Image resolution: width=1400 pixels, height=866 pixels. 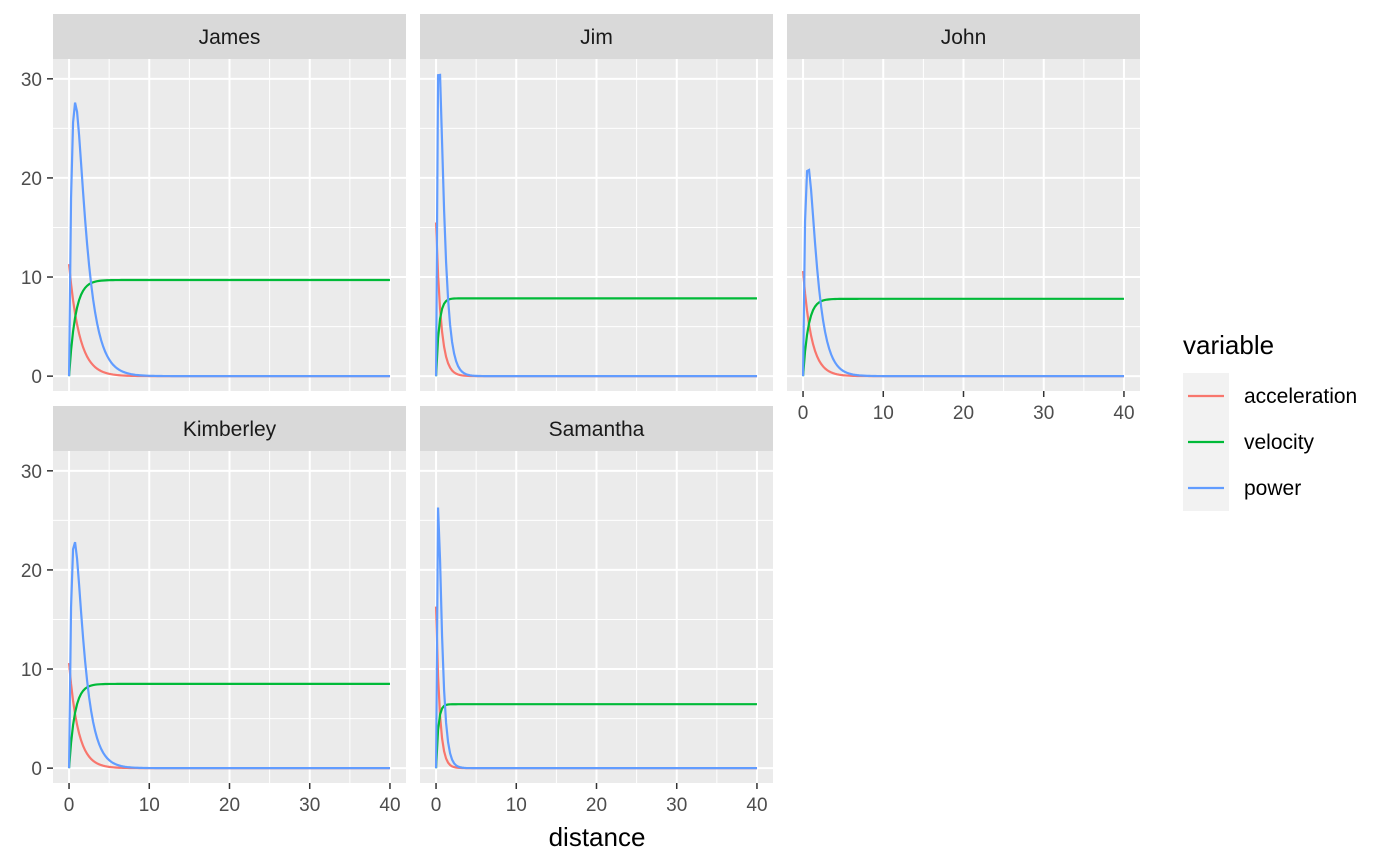 I want to click on series-line-velocity-jim, so click(x=595, y=337).